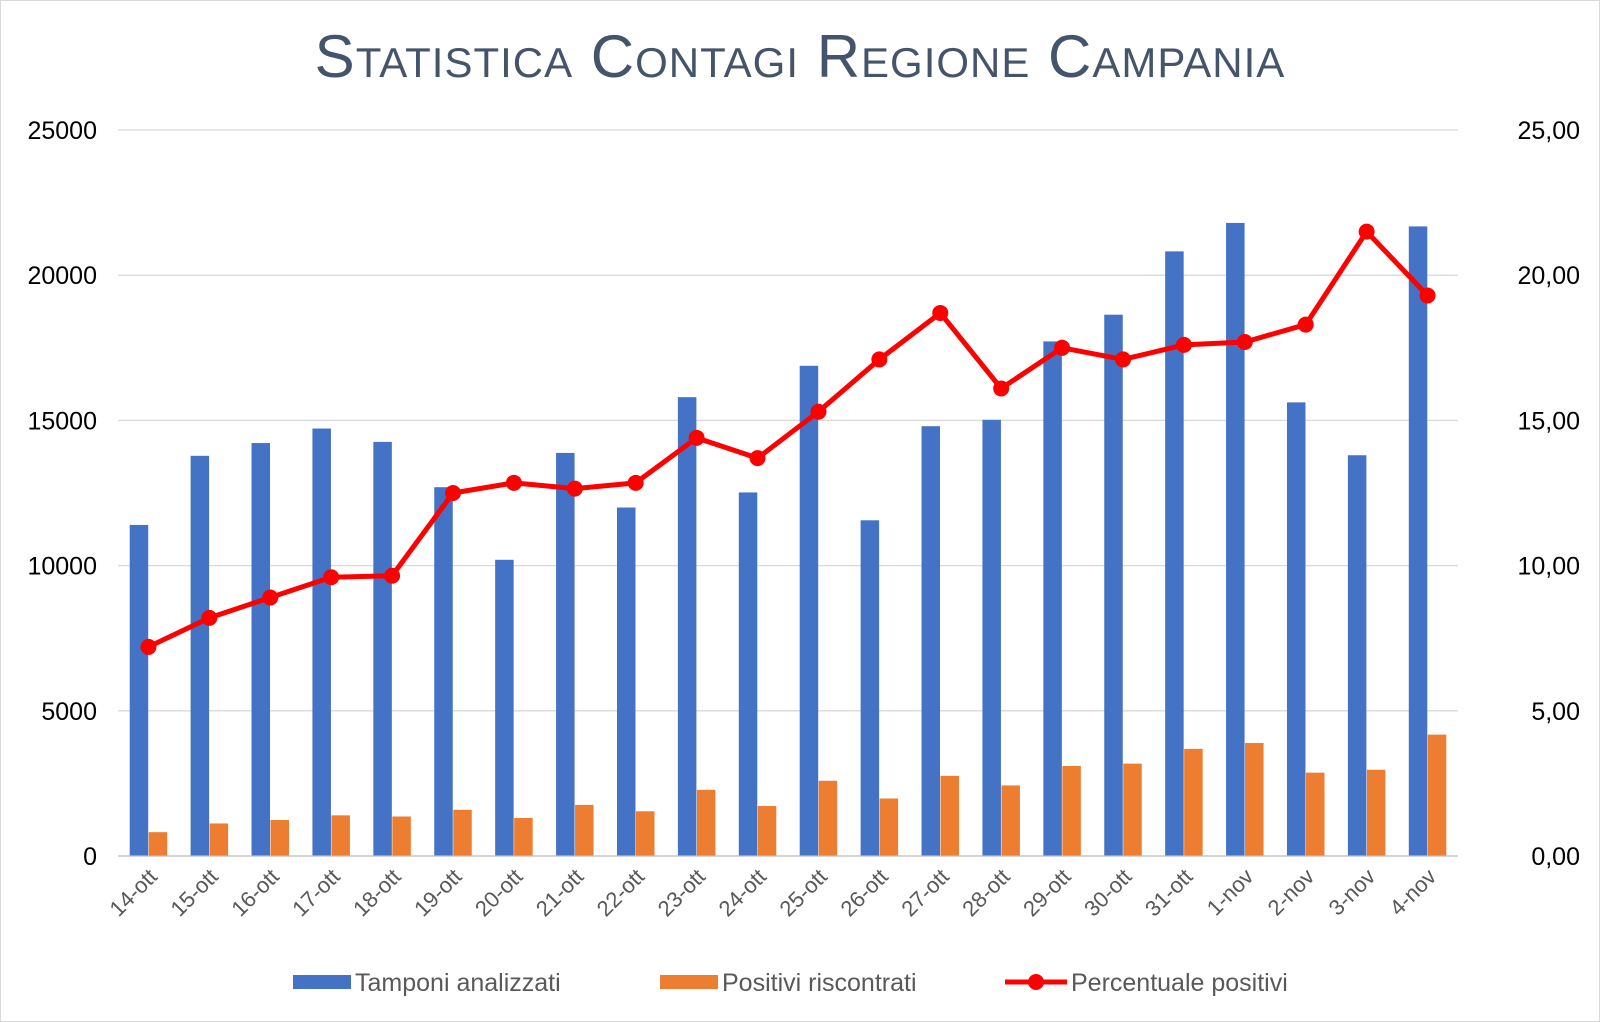  What do you see at coordinates (803, 892) in the screenshot?
I see `x-tick-label: 25-ott` at bounding box center [803, 892].